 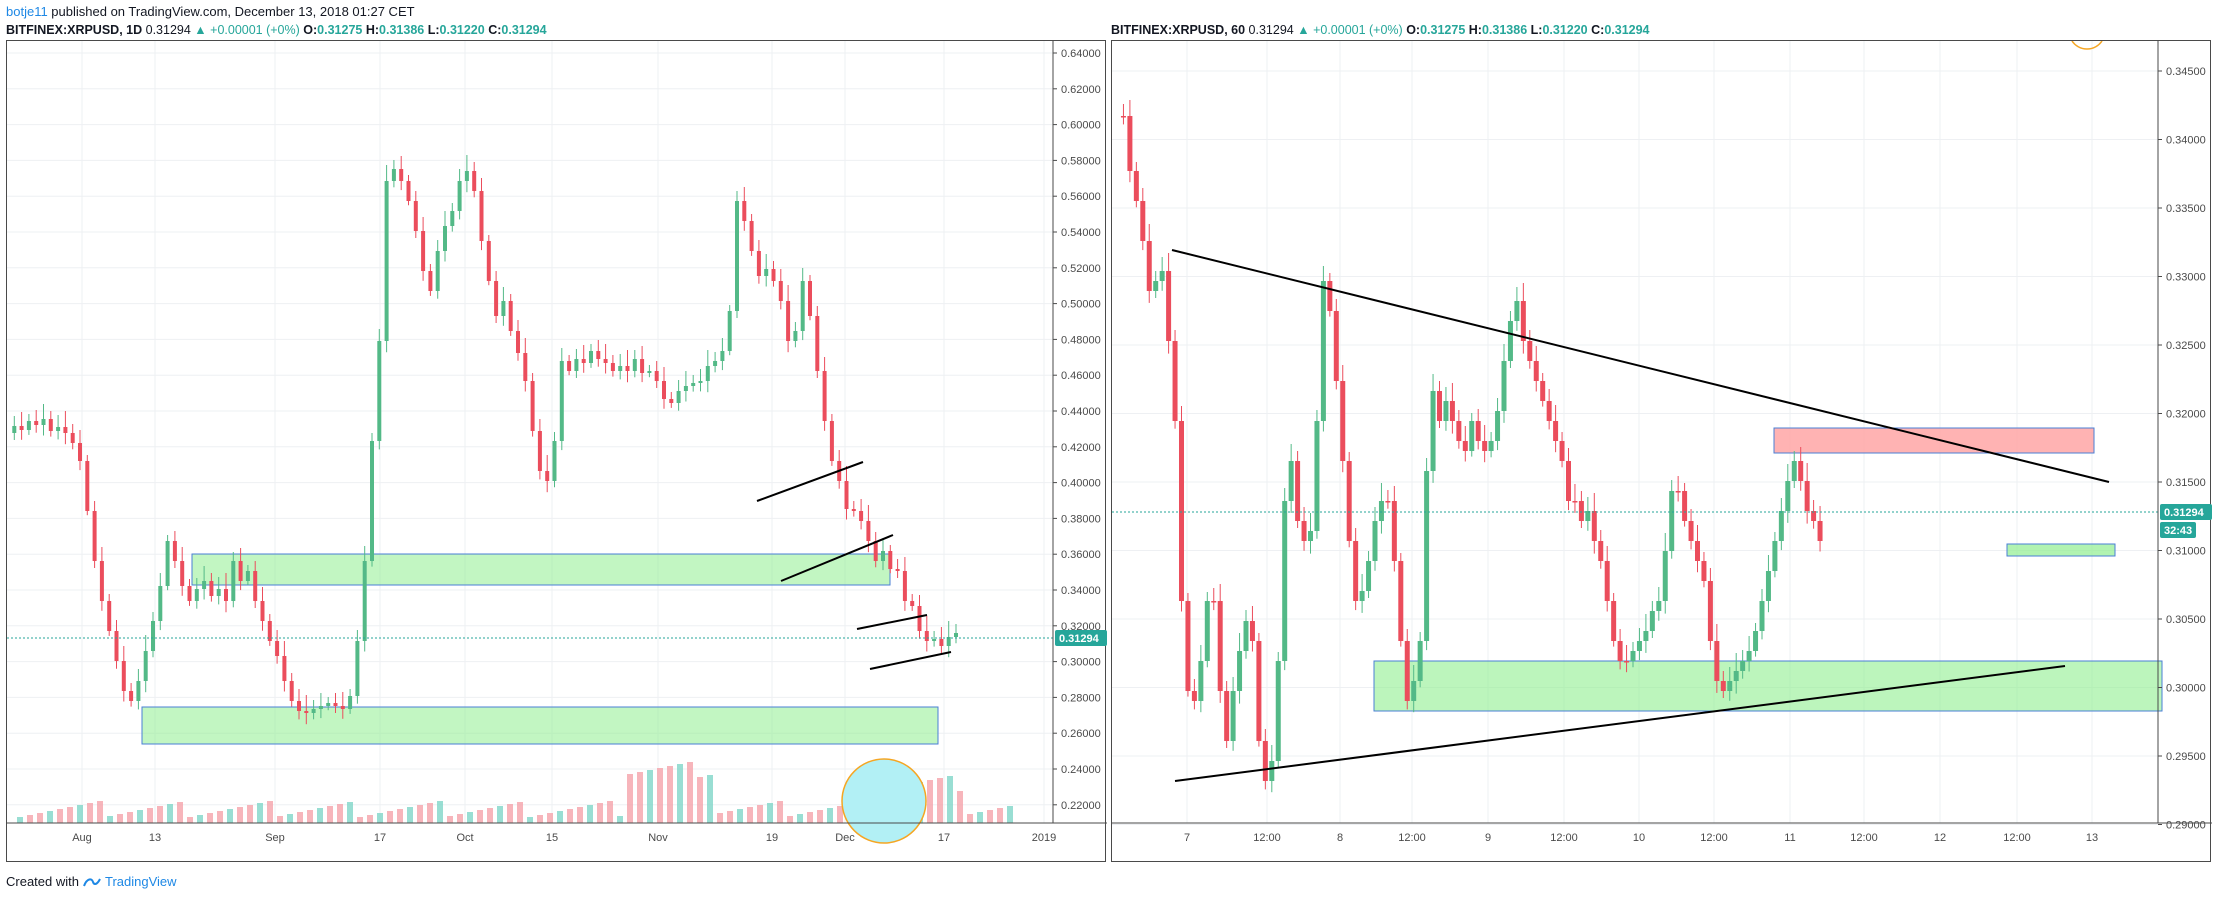 What do you see at coordinates (27, 11) in the screenshot?
I see `author-link: botje11` at bounding box center [27, 11].